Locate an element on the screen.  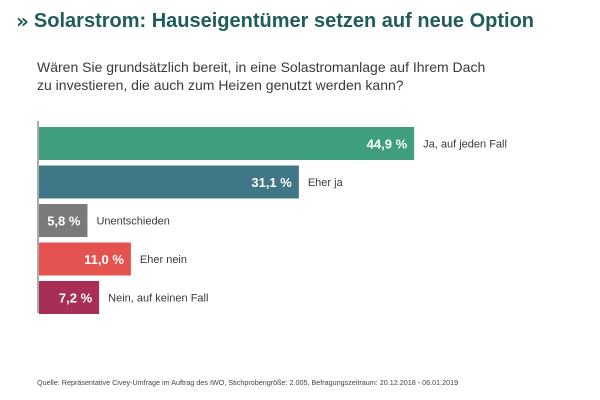
bar-category-label: Unentschieden is located at coordinates (132, 222).